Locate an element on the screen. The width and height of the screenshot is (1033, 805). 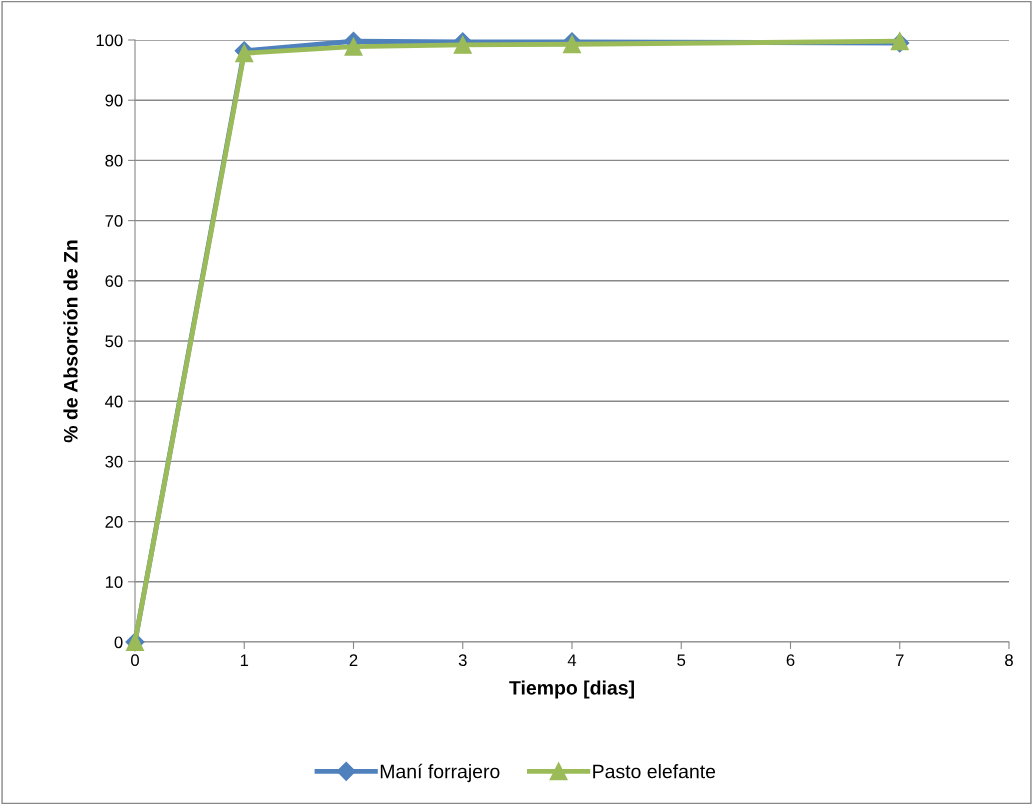
legend-label: Pasto elefante is located at coordinates (654, 771).